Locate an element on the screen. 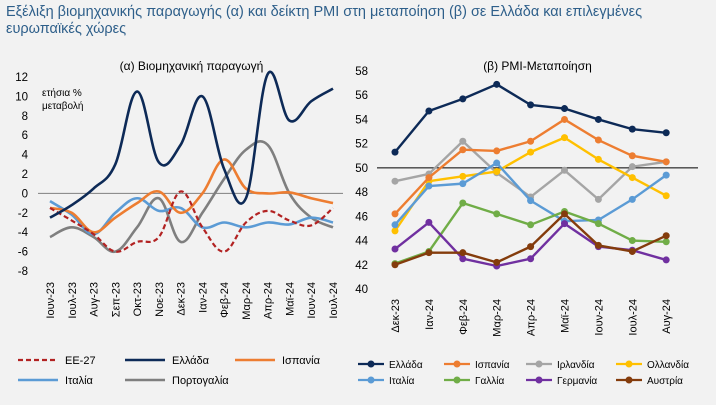  legend-marker-αυστρία is located at coordinates (629, 380).